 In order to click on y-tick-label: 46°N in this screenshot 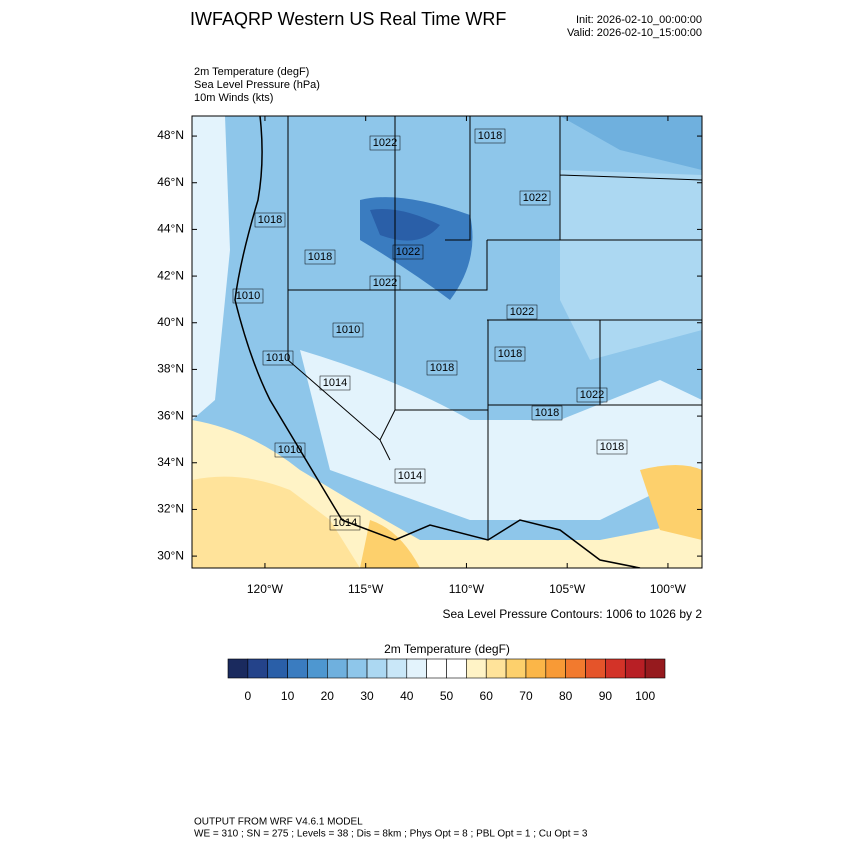, I will do `click(170, 182)`.